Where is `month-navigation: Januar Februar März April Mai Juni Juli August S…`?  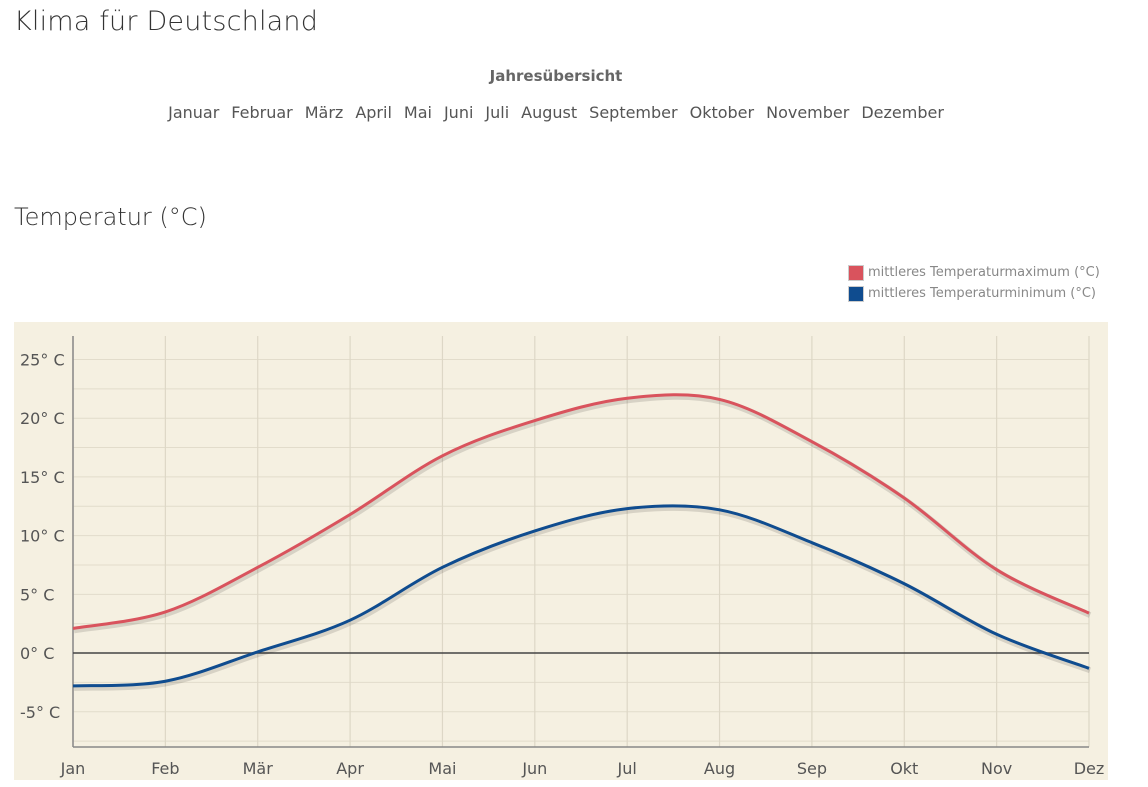 month-navigation: Januar Februar März April Mai Juni Juli August S… is located at coordinates (556, 112).